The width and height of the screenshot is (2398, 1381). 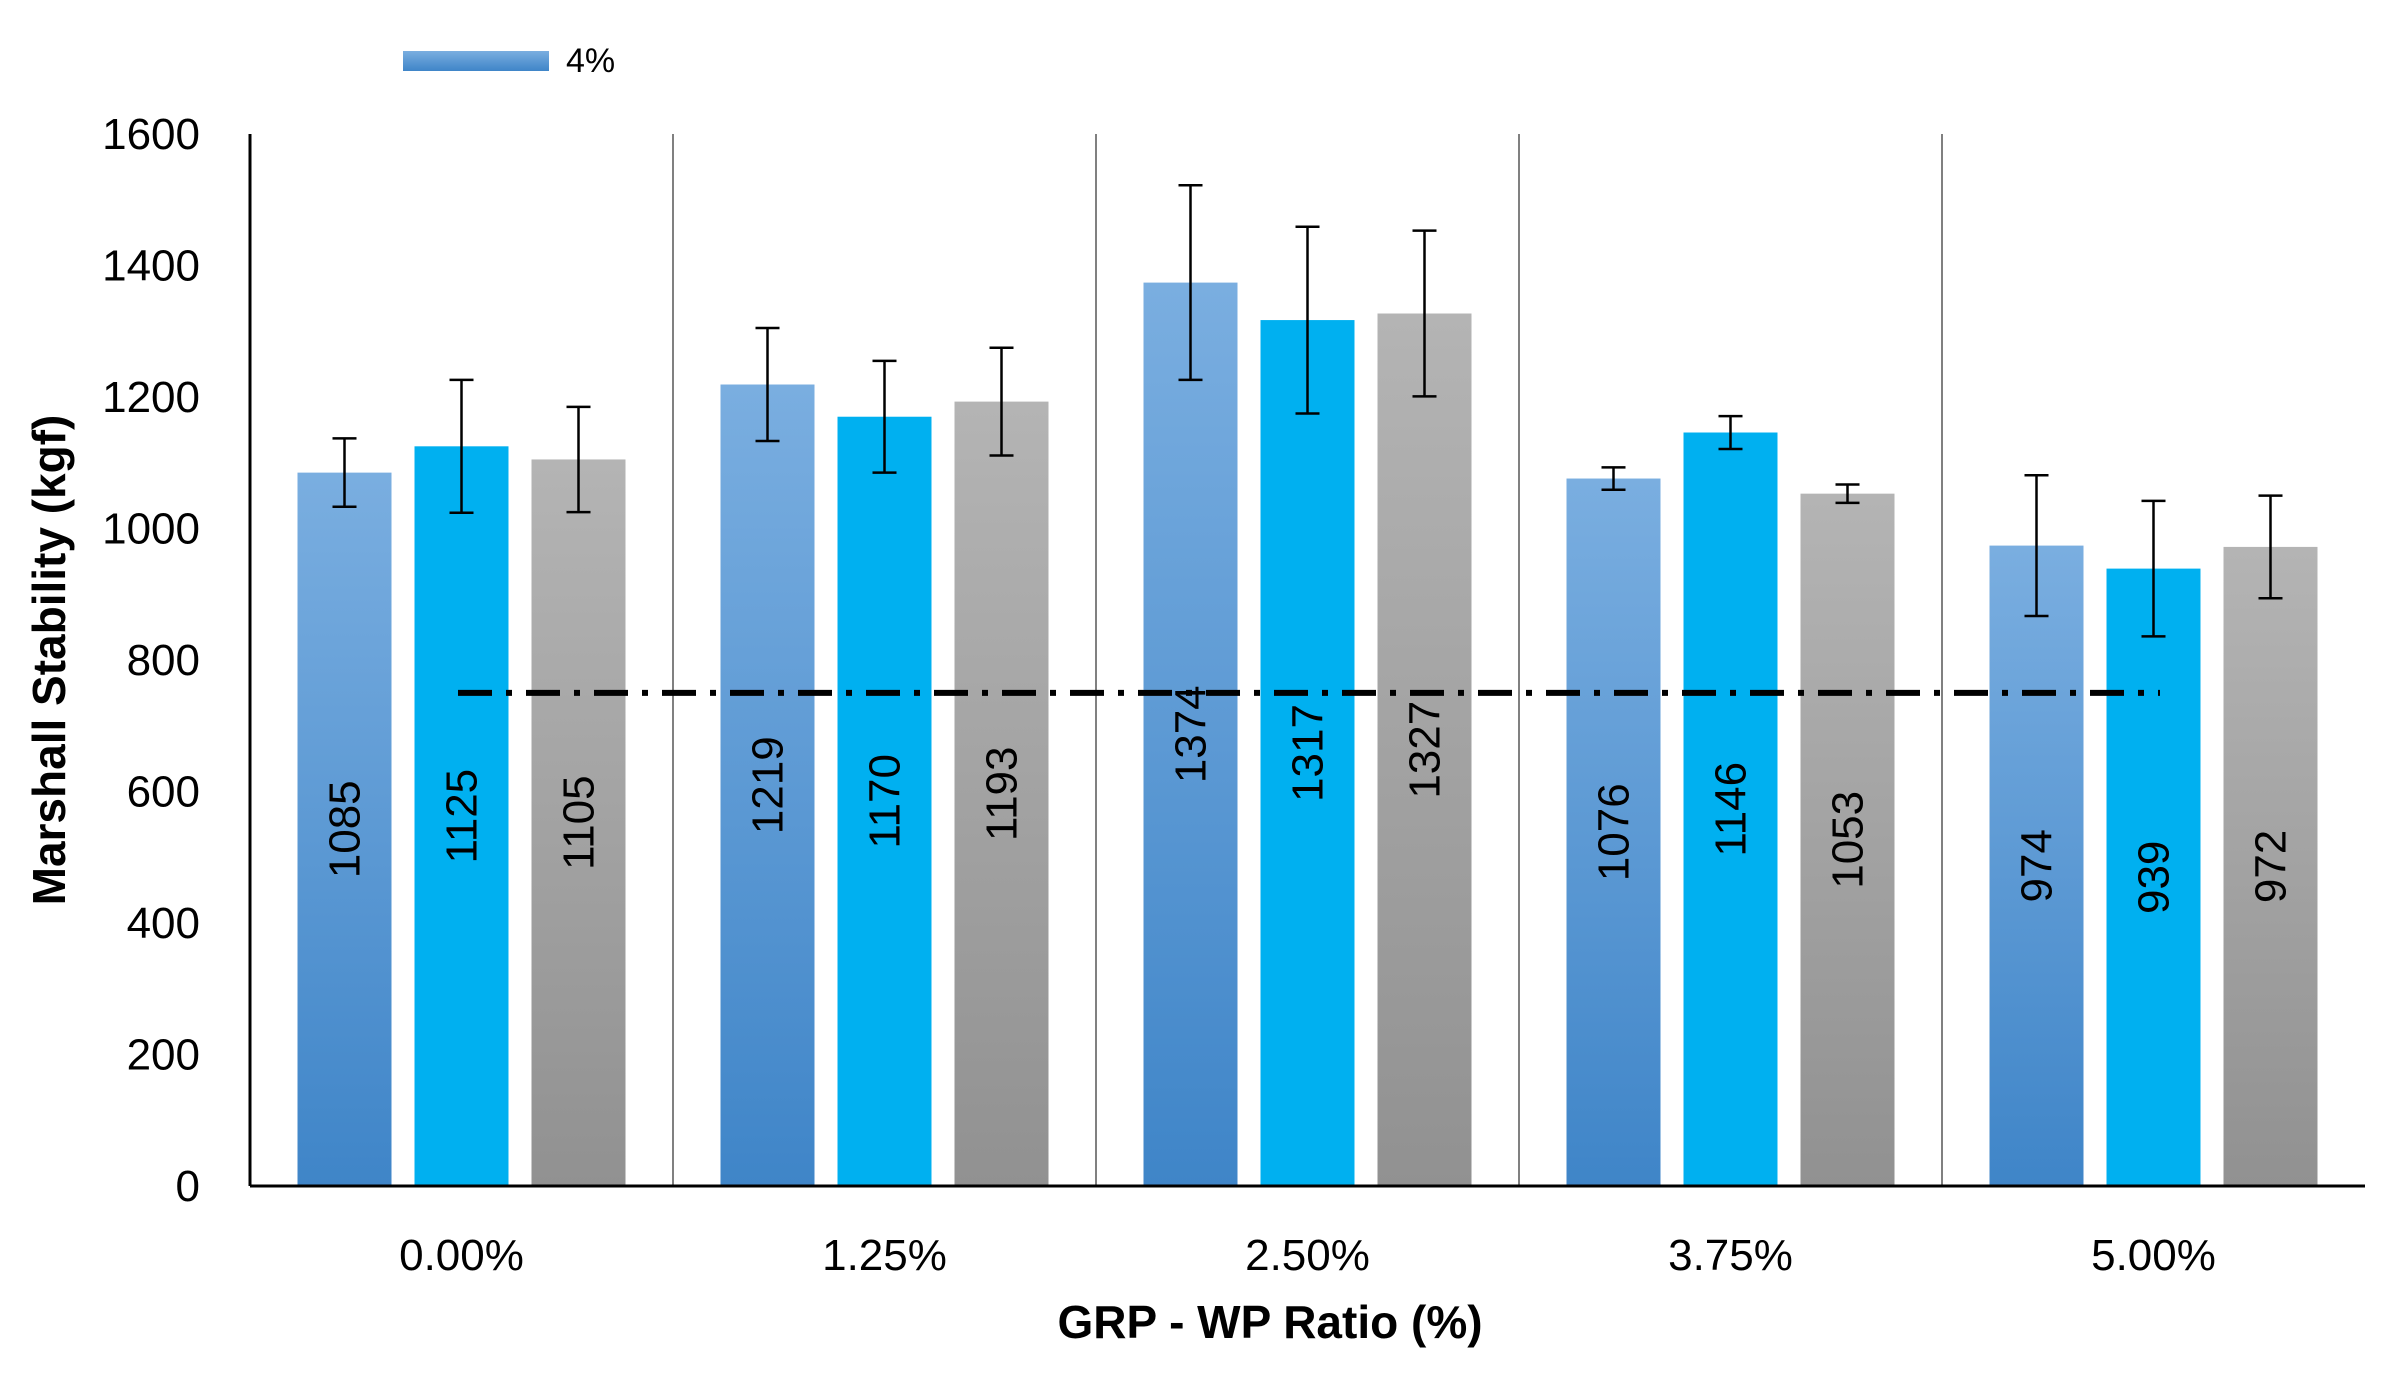 I want to click on legend: 4%, so click(x=509, y=61).